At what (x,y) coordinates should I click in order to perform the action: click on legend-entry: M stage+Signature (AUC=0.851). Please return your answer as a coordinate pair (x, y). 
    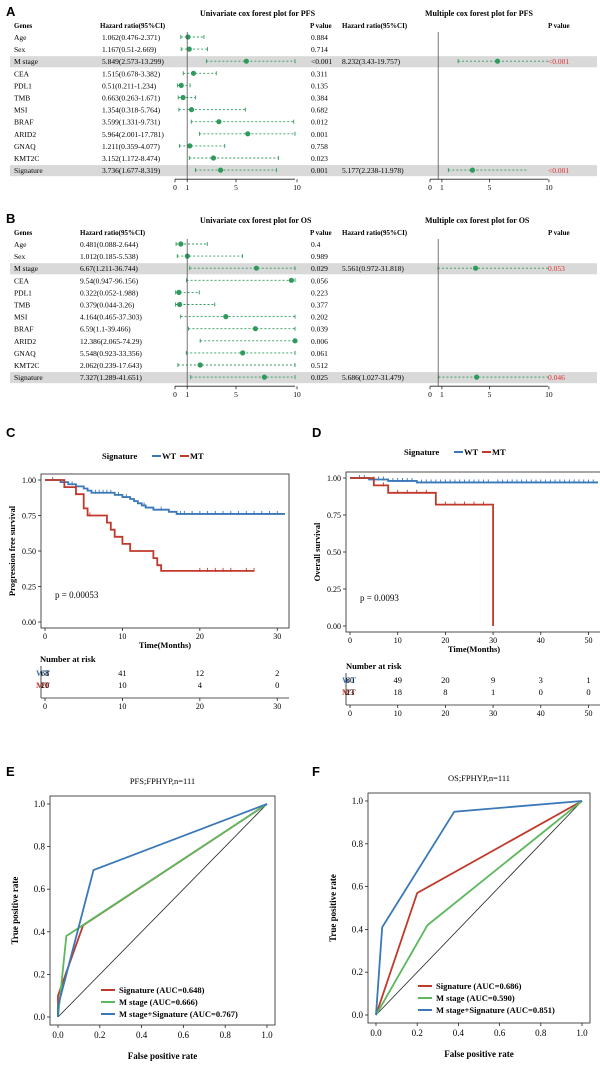
    Looking at the image, I should click on (495, 1010).